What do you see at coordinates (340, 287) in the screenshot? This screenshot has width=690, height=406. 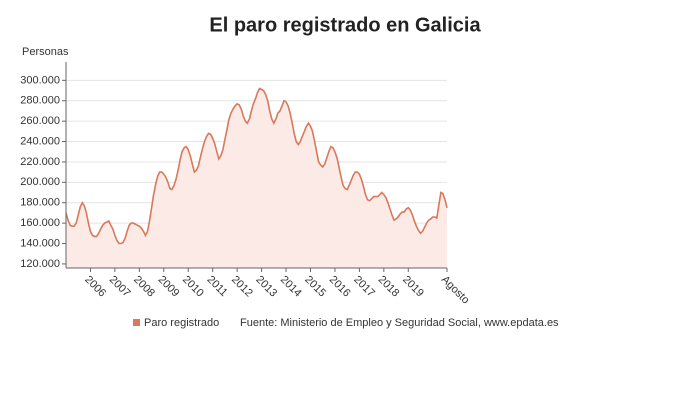 I see `x-tick-label: 2016` at bounding box center [340, 287].